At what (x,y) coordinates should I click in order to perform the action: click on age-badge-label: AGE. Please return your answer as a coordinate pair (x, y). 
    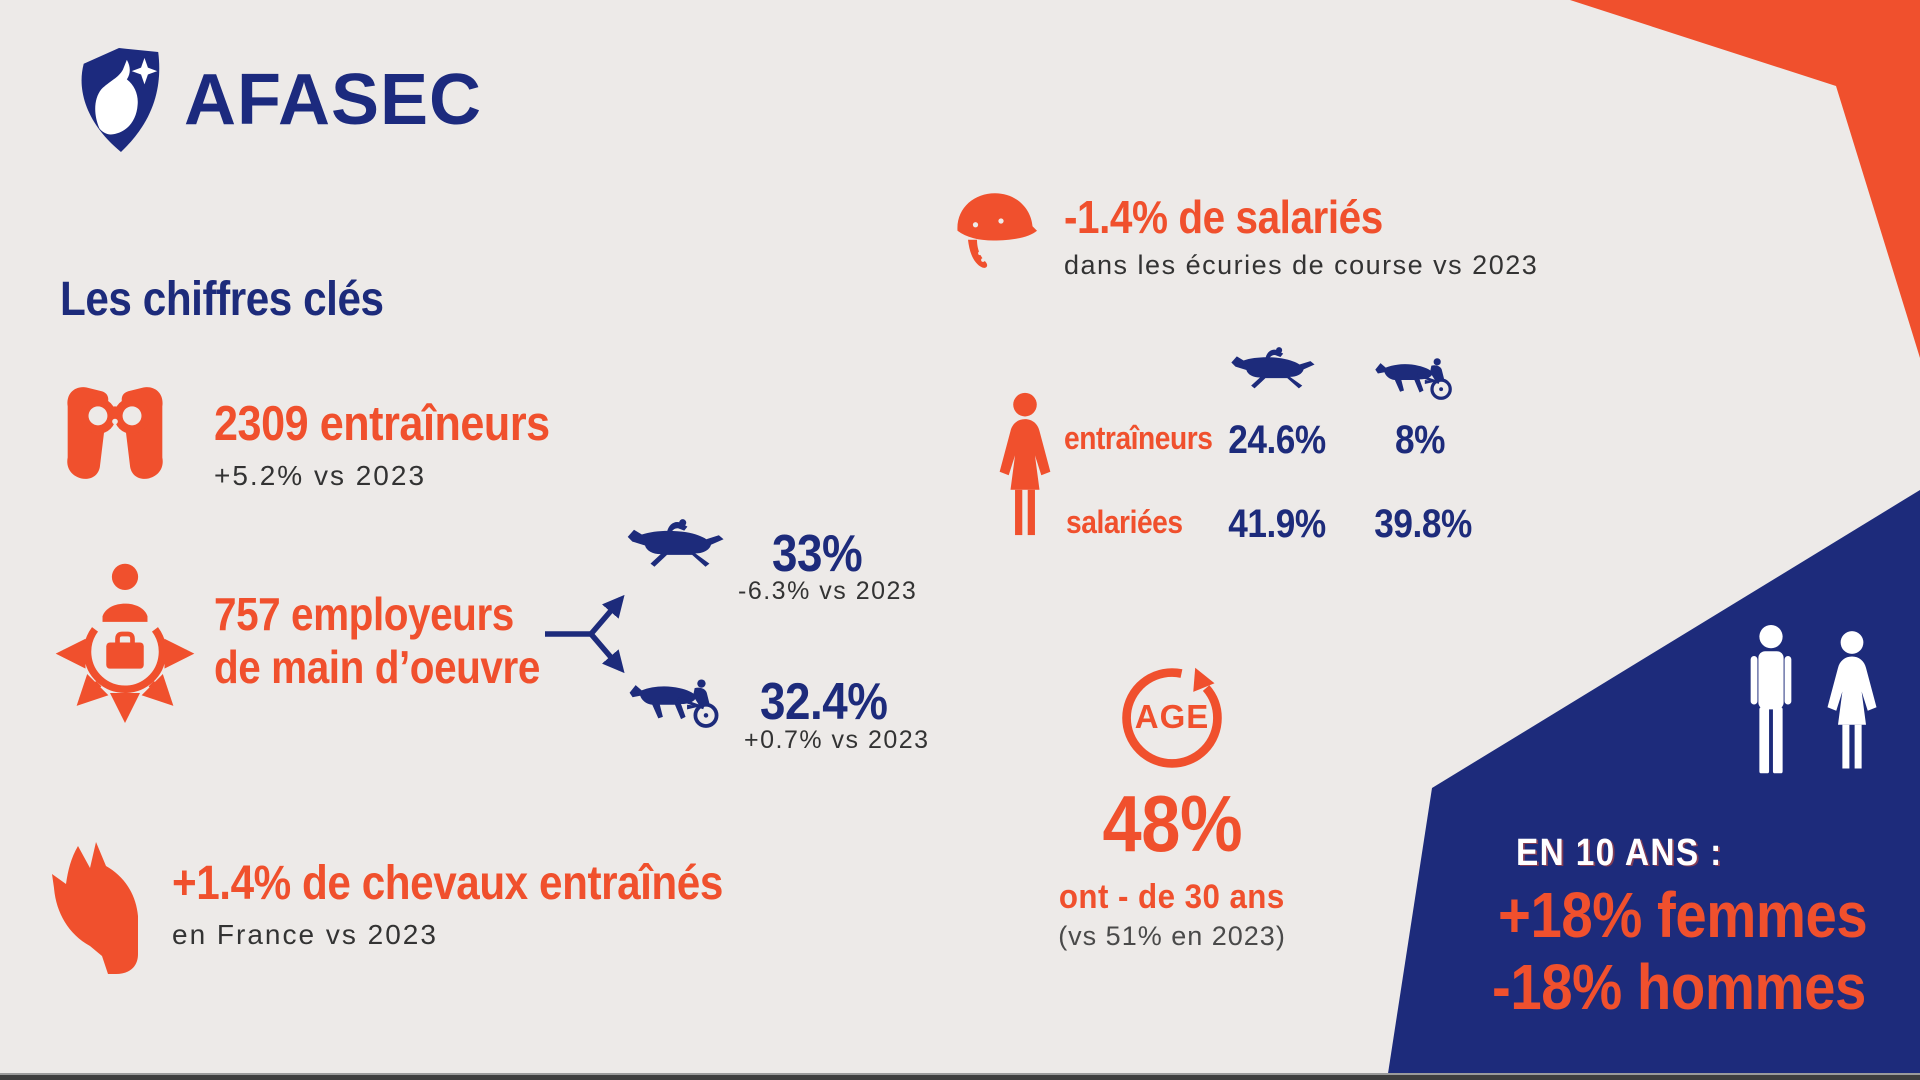
    Looking at the image, I should click on (1172, 716).